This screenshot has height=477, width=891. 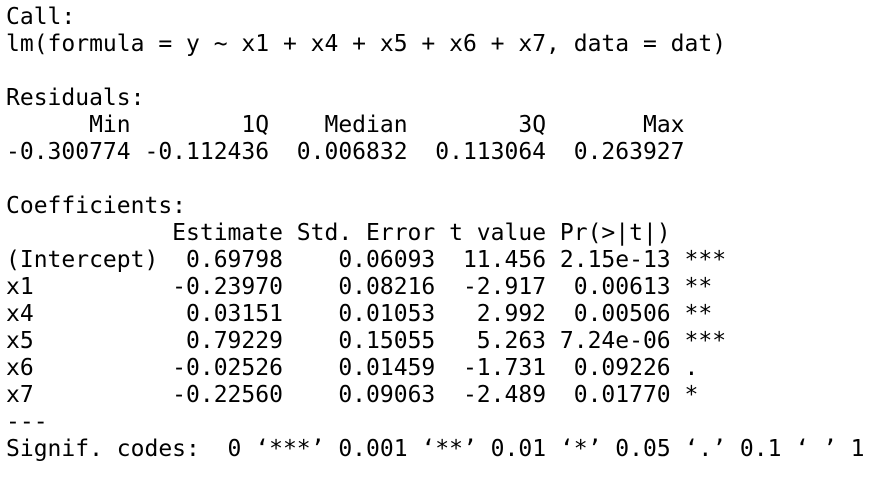 What do you see at coordinates (352, 152) in the screenshot?
I see `residual-value: 0.006832` at bounding box center [352, 152].